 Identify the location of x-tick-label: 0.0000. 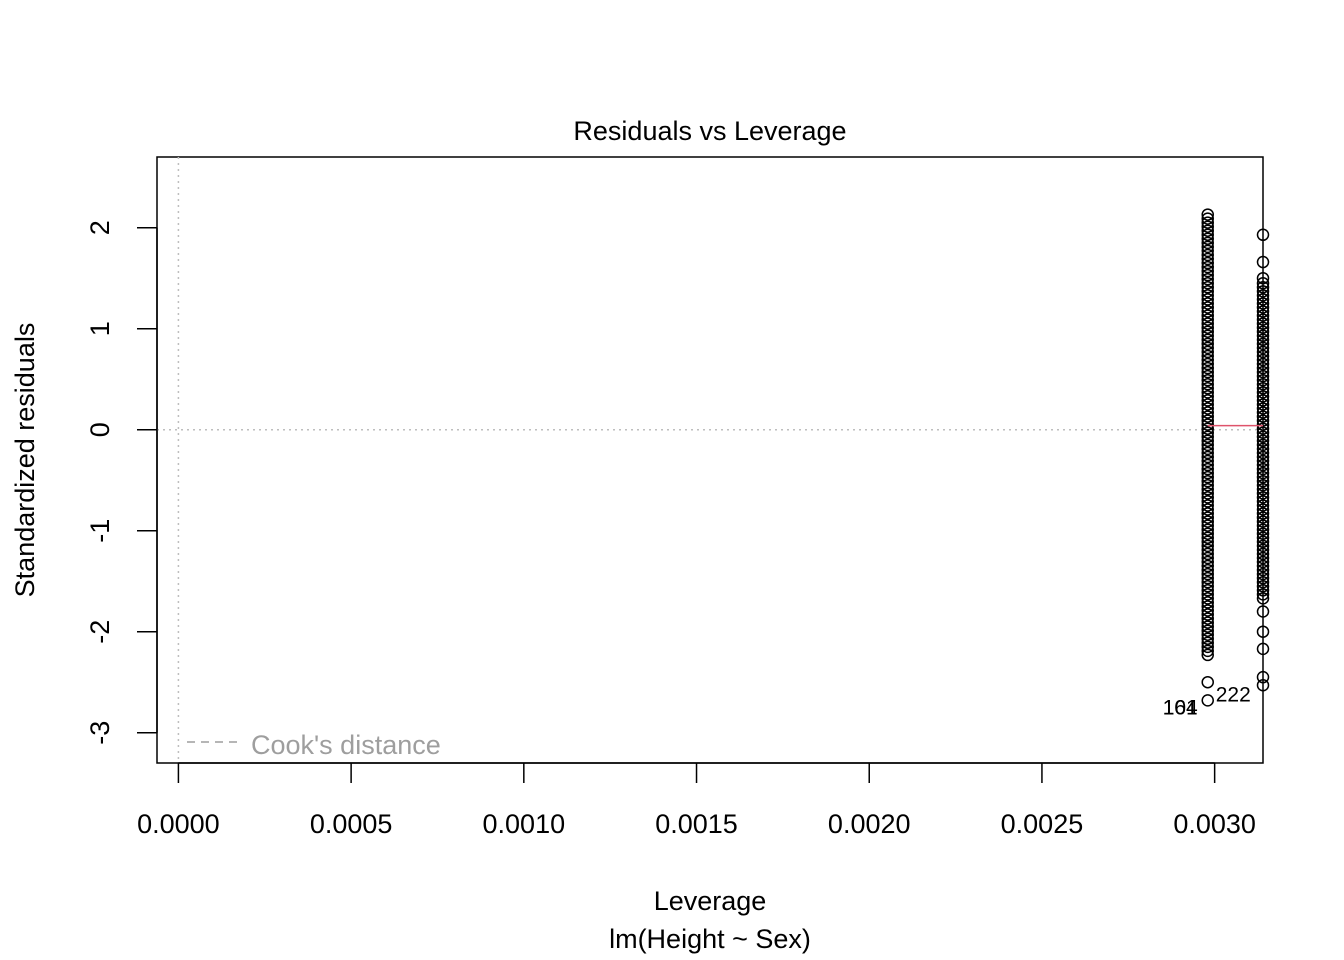
(178, 824).